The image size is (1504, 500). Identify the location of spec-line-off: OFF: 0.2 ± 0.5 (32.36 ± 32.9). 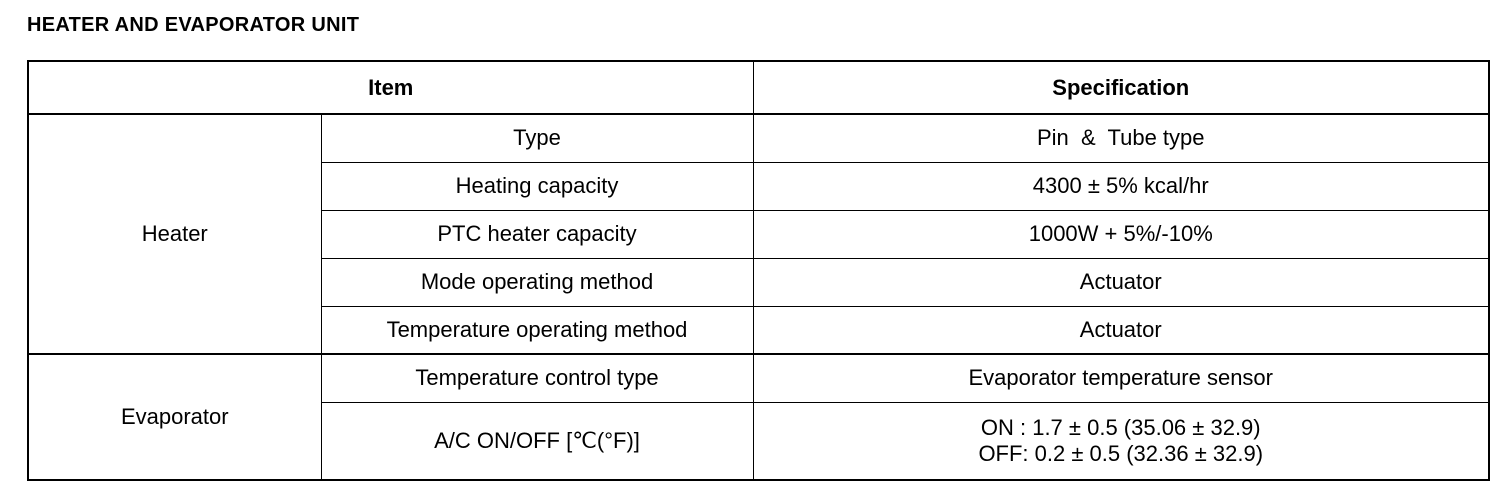
(1121, 453).